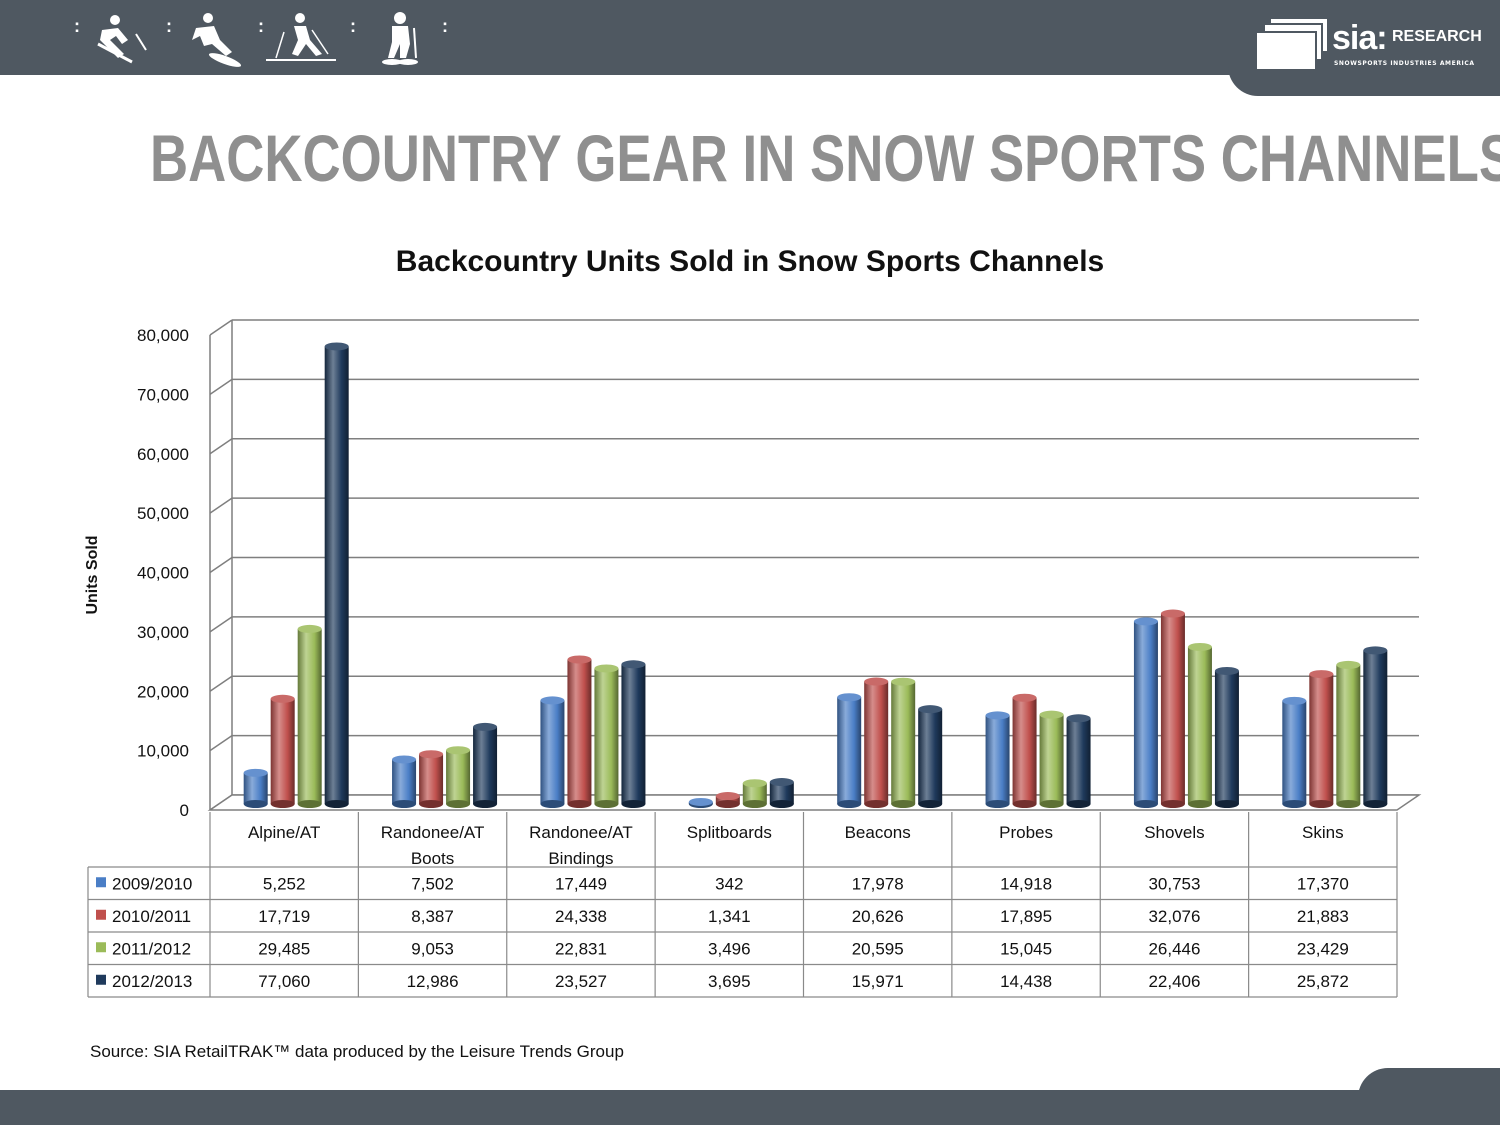 The image size is (1500, 1125). What do you see at coordinates (1026, 916) in the screenshot?
I see `data-label: 17,895` at bounding box center [1026, 916].